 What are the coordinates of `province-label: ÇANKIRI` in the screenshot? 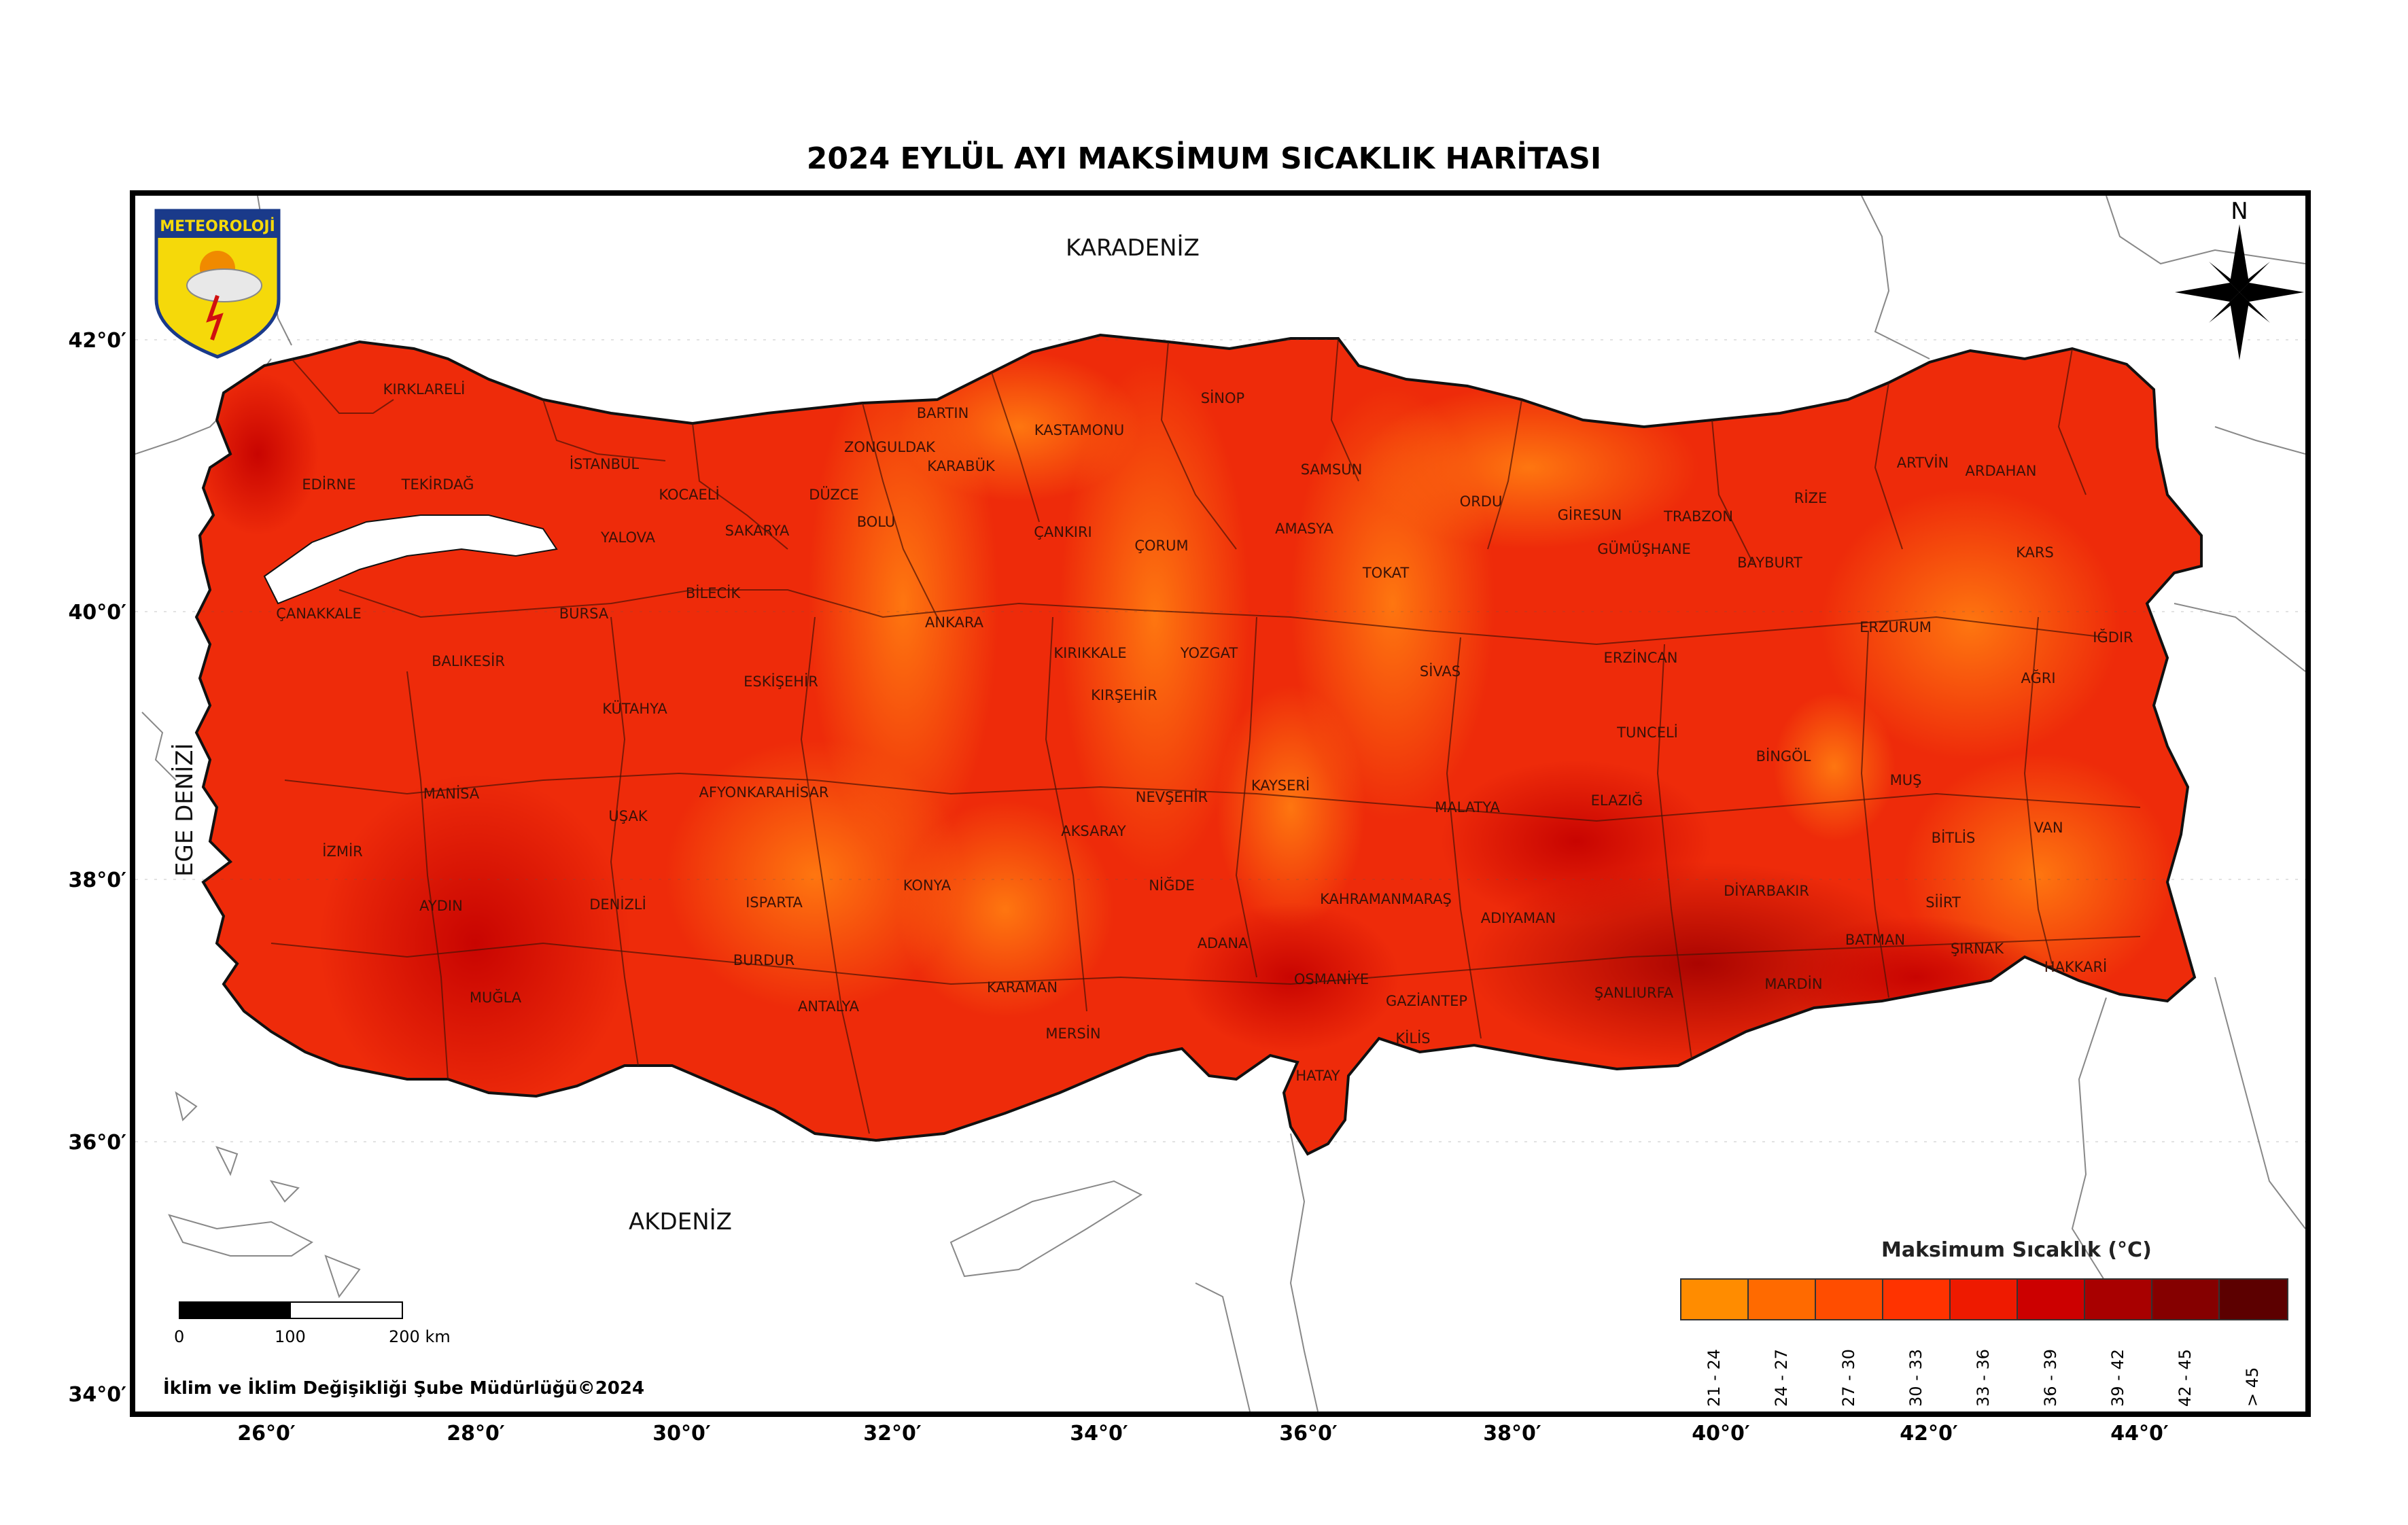 It's located at (1063, 532).